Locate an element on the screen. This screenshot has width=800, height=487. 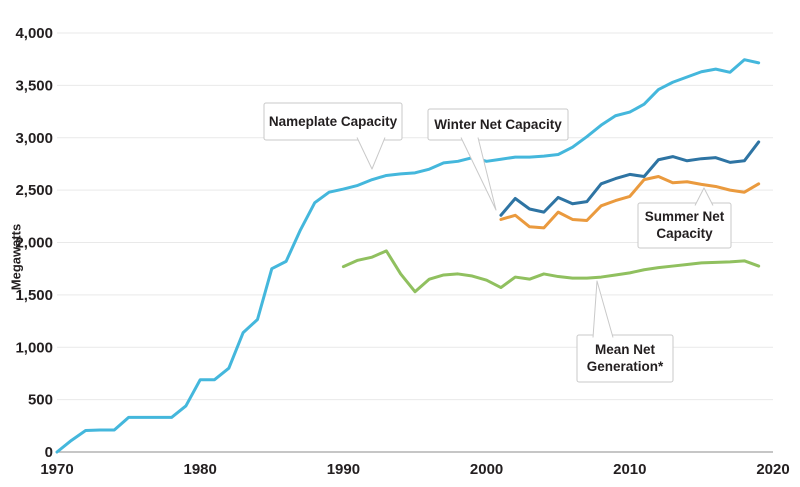
callout-text-nameplate-capacity: Nameplate Capacity is located at coordinates (333, 121).